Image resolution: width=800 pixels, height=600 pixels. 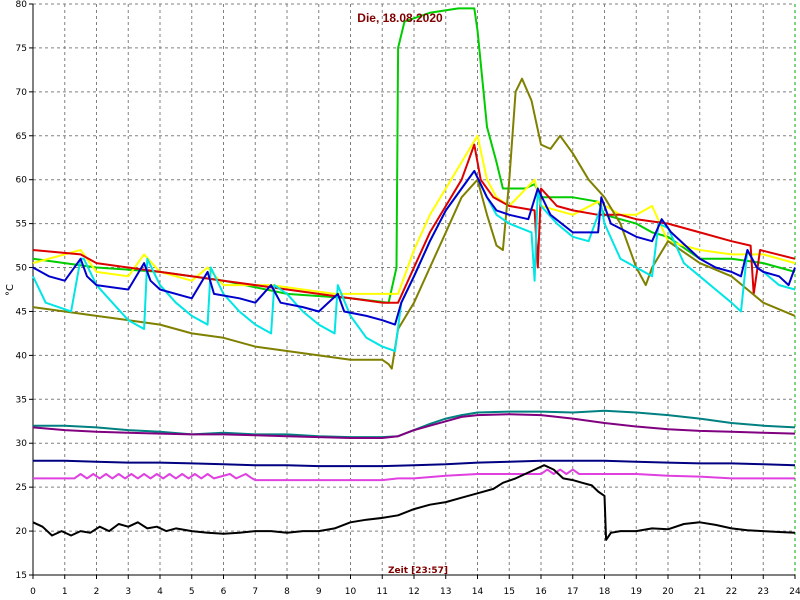 What do you see at coordinates (637, 592) in the screenshot?
I see `x-tick-label: 19` at bounding box center [637, 592].